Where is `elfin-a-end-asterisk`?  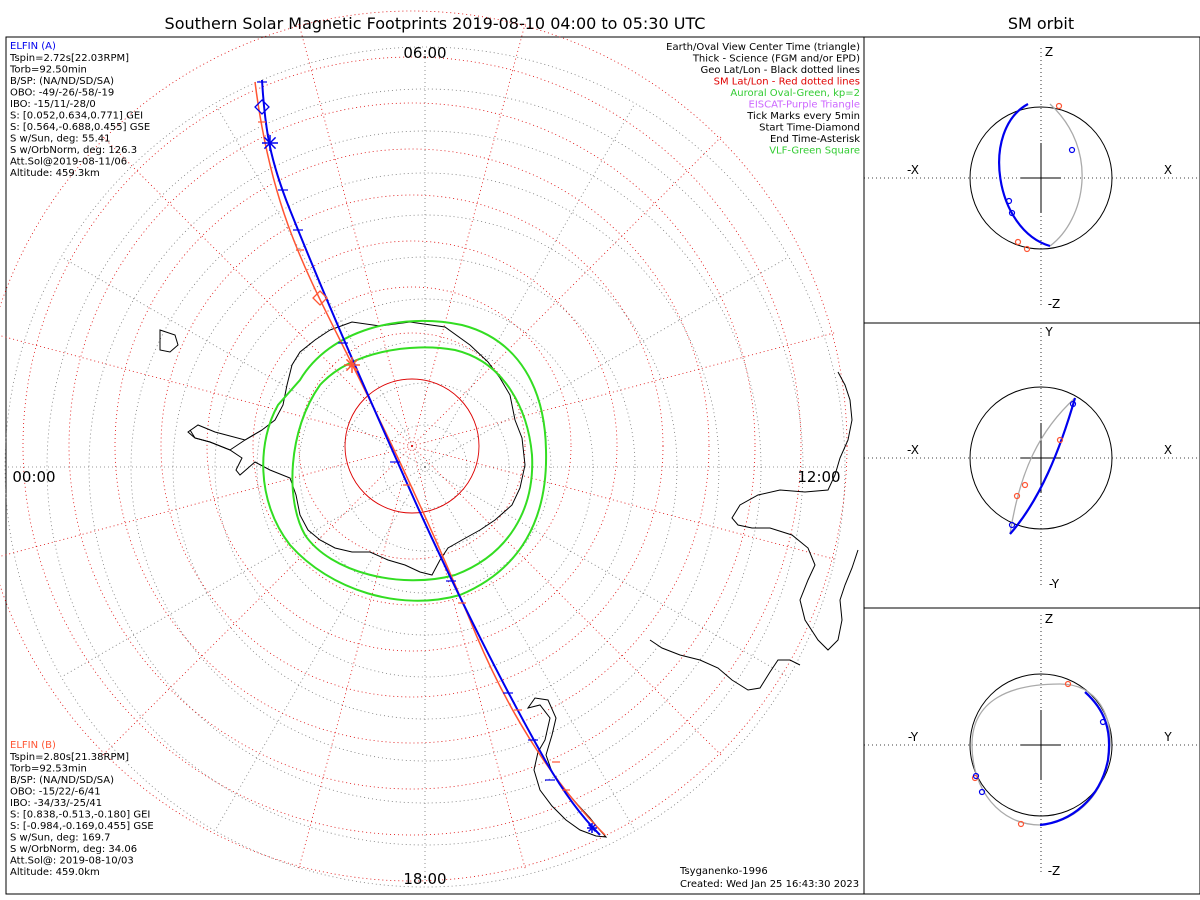 elfin-a-end-asterisk is located at coordinates (270, 143).